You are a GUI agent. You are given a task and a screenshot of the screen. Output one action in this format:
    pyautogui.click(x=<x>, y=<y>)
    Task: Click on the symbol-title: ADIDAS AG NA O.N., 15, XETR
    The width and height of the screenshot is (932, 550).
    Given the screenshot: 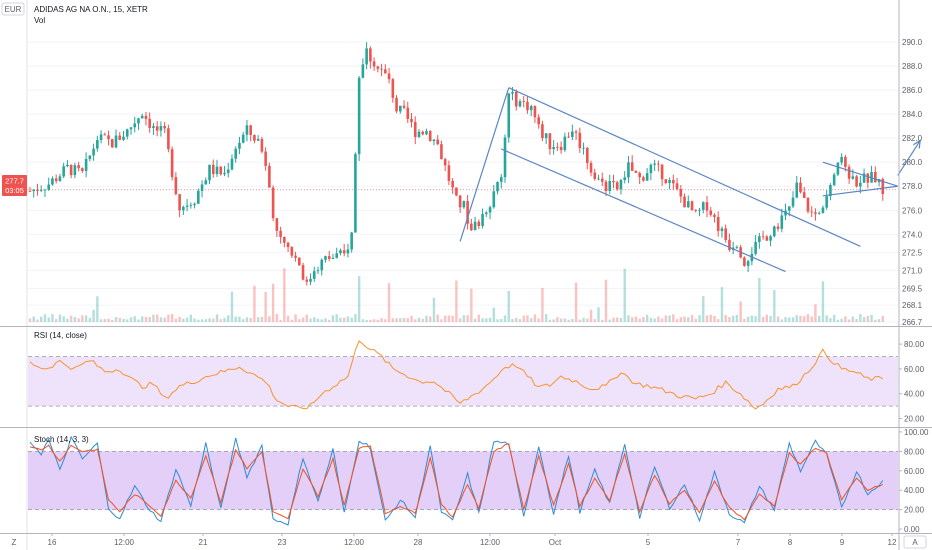 What is the action you would take?
    pyautogui.click(x=91, y=9)
    